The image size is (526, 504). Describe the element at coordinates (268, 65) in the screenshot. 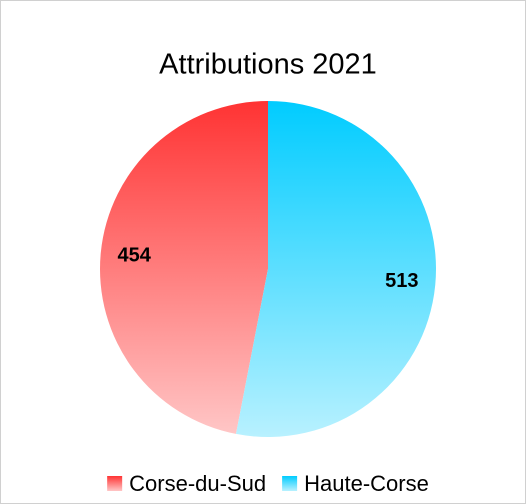

I see `chart-title: Attributions 2021` at that location.